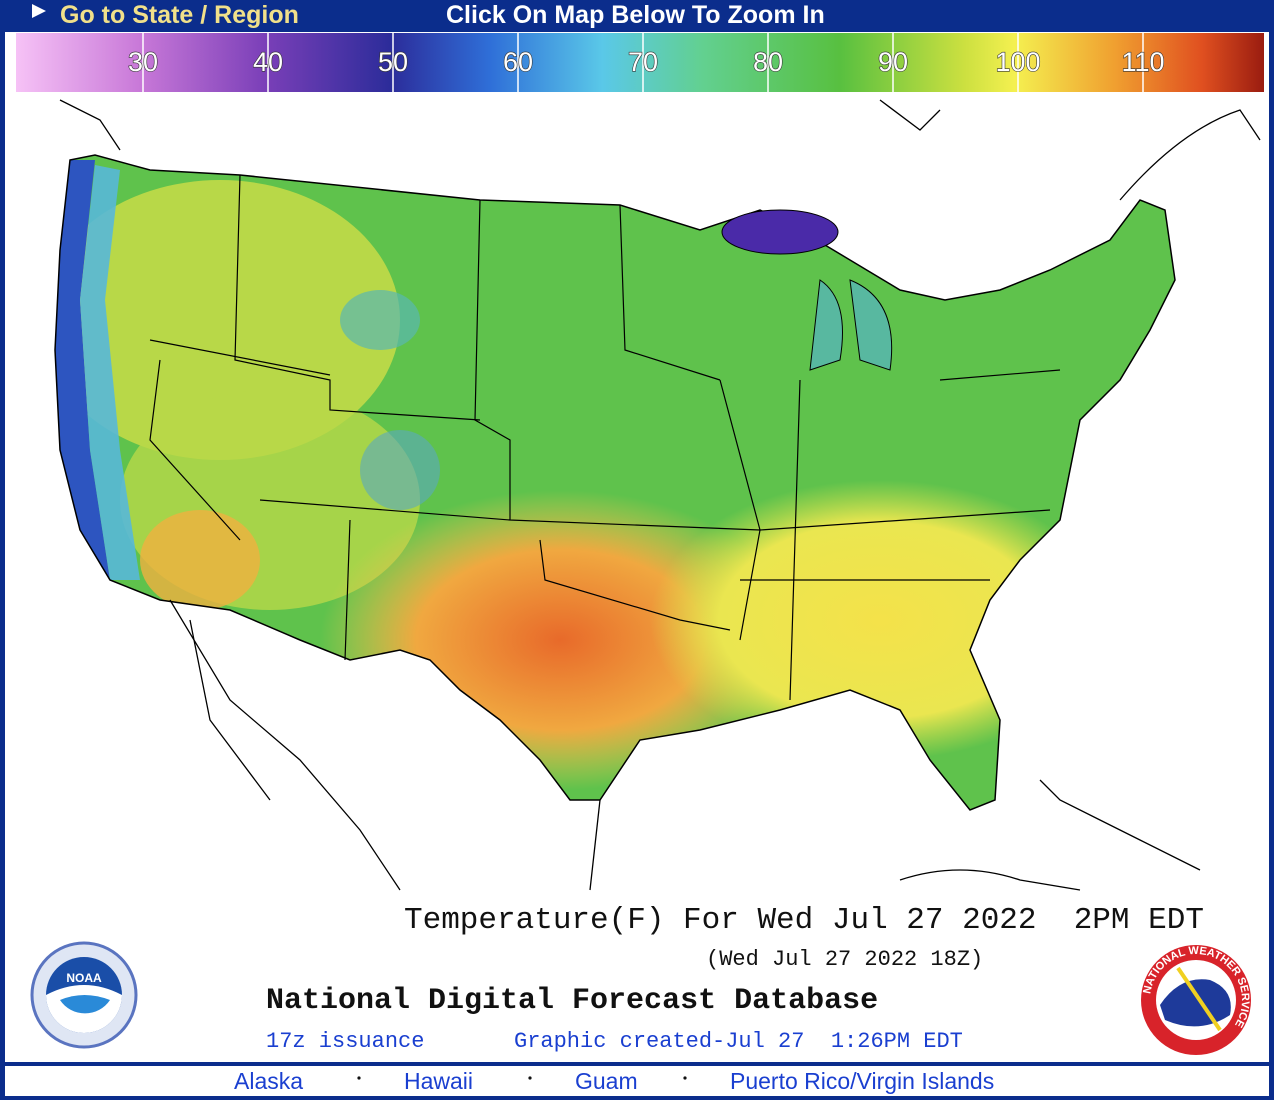 The height and width of the screenshot is (1100, 1274). I want to click on footer-bar, so click(637, 1081).